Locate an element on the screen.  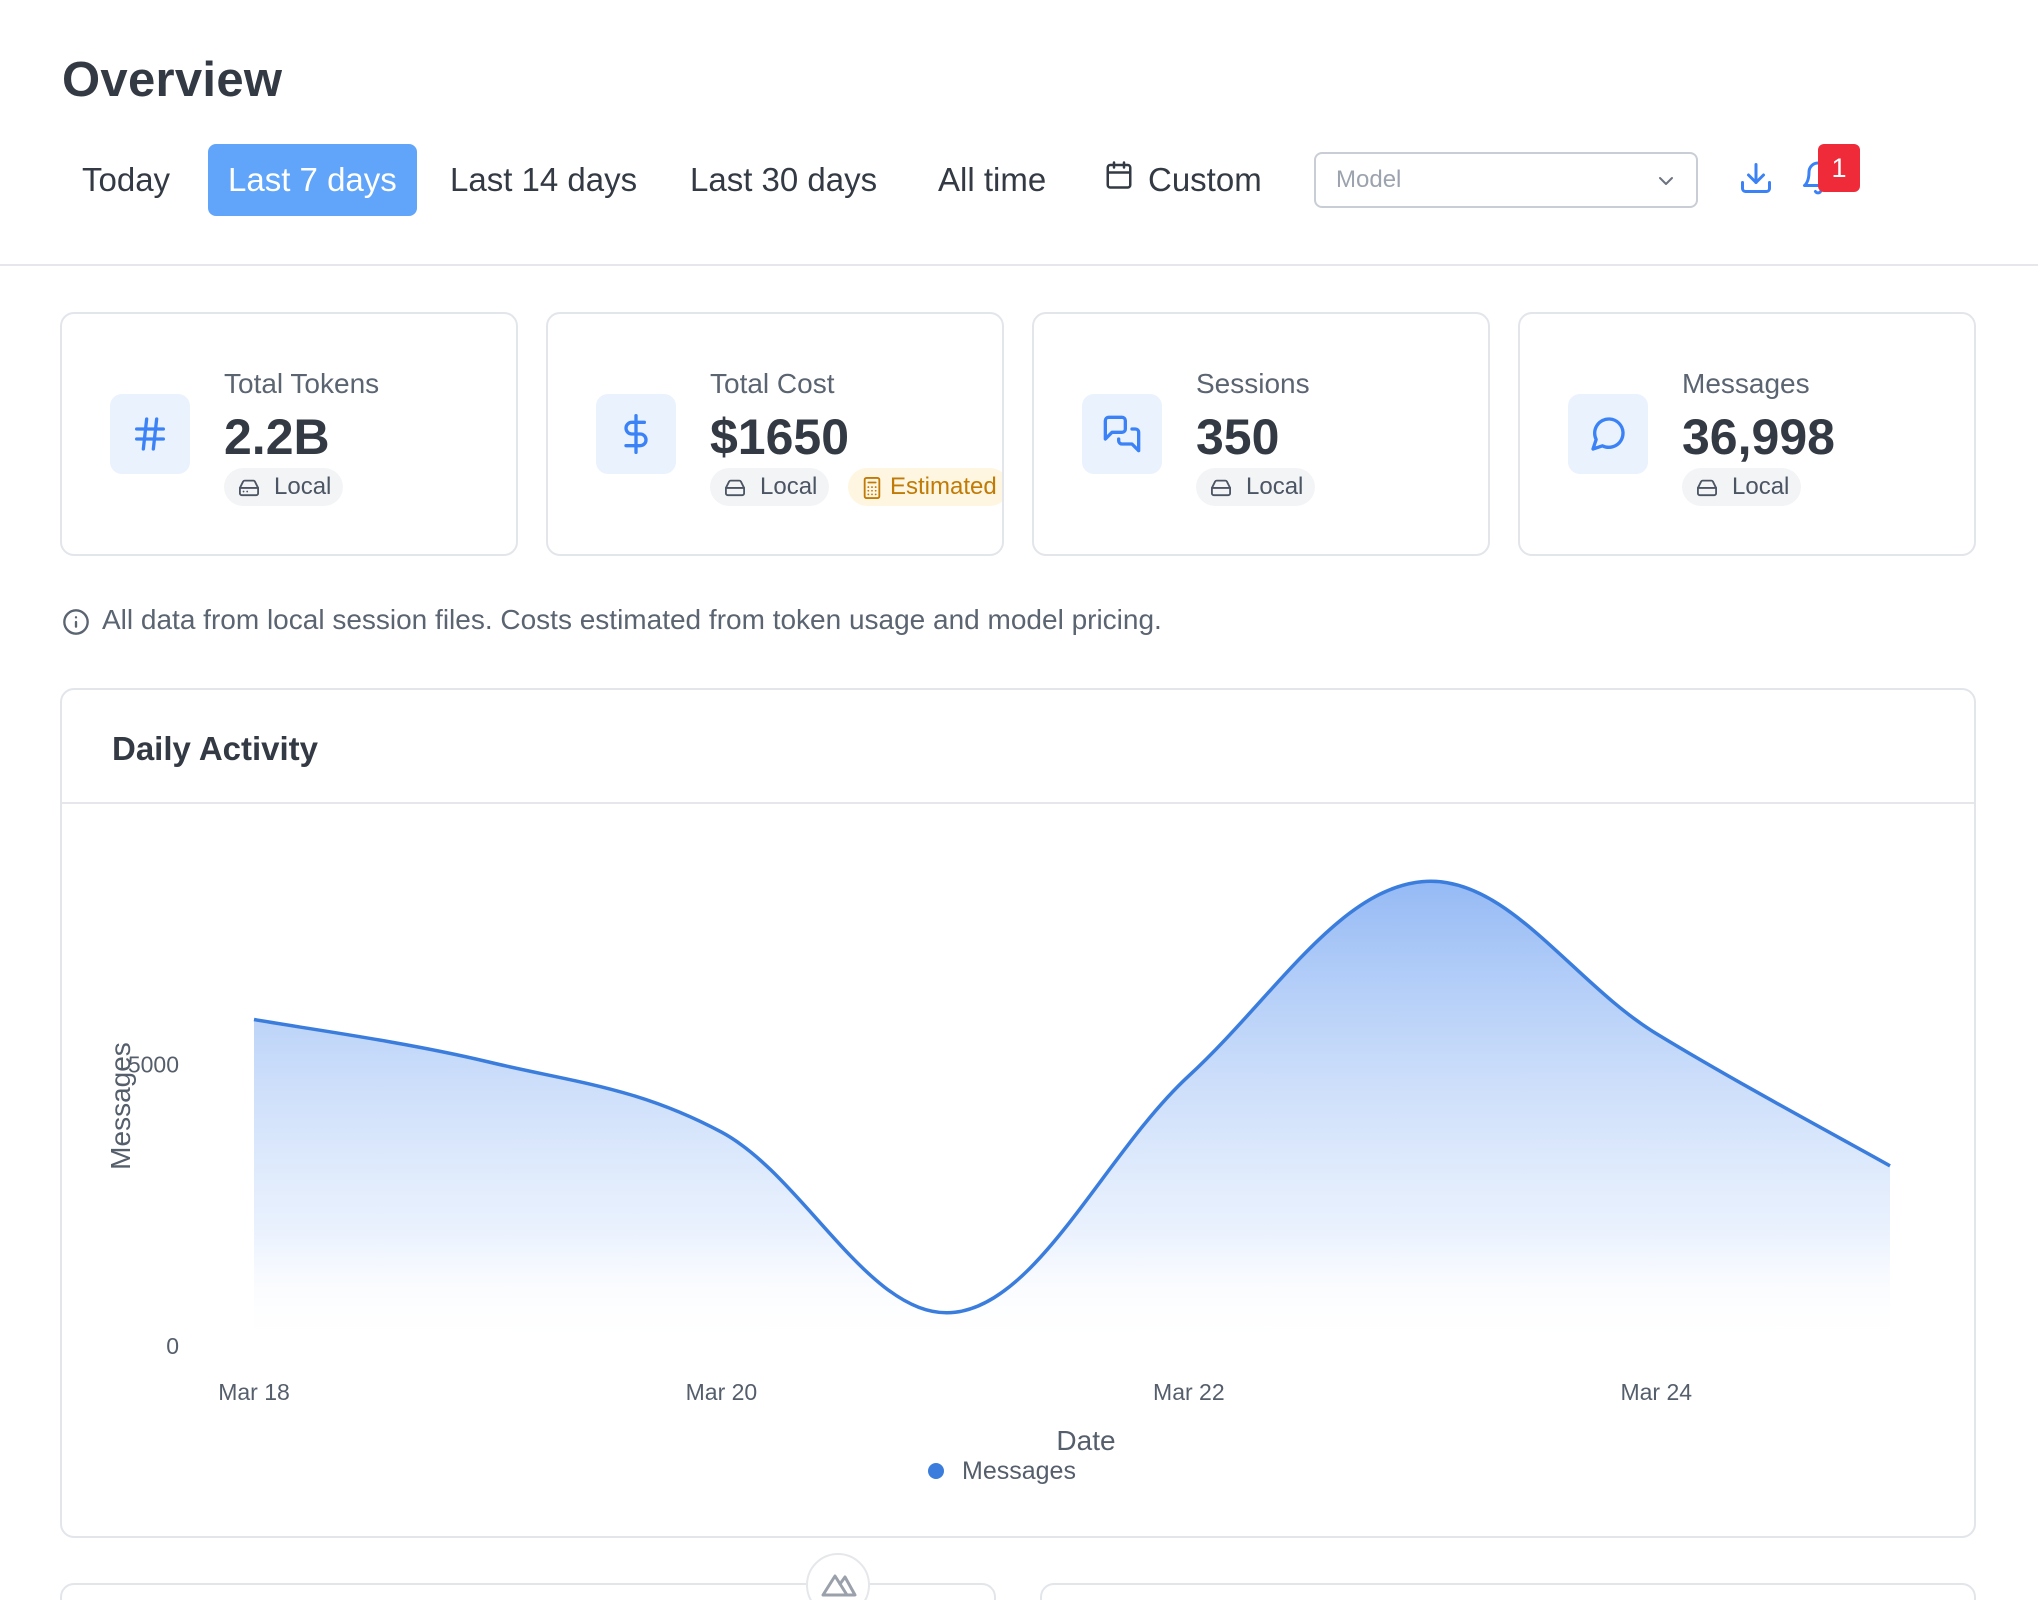
stat-card-sessions: Sessions 350 Local is located at coordinates (1261, 434).